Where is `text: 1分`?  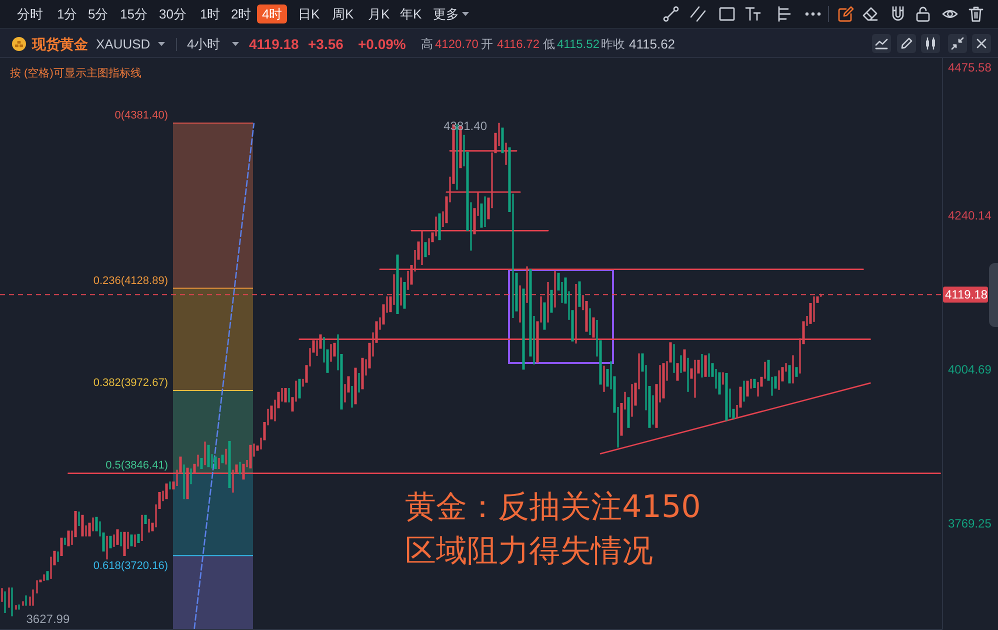 text: 1分 is located at coordinates (67, 14).